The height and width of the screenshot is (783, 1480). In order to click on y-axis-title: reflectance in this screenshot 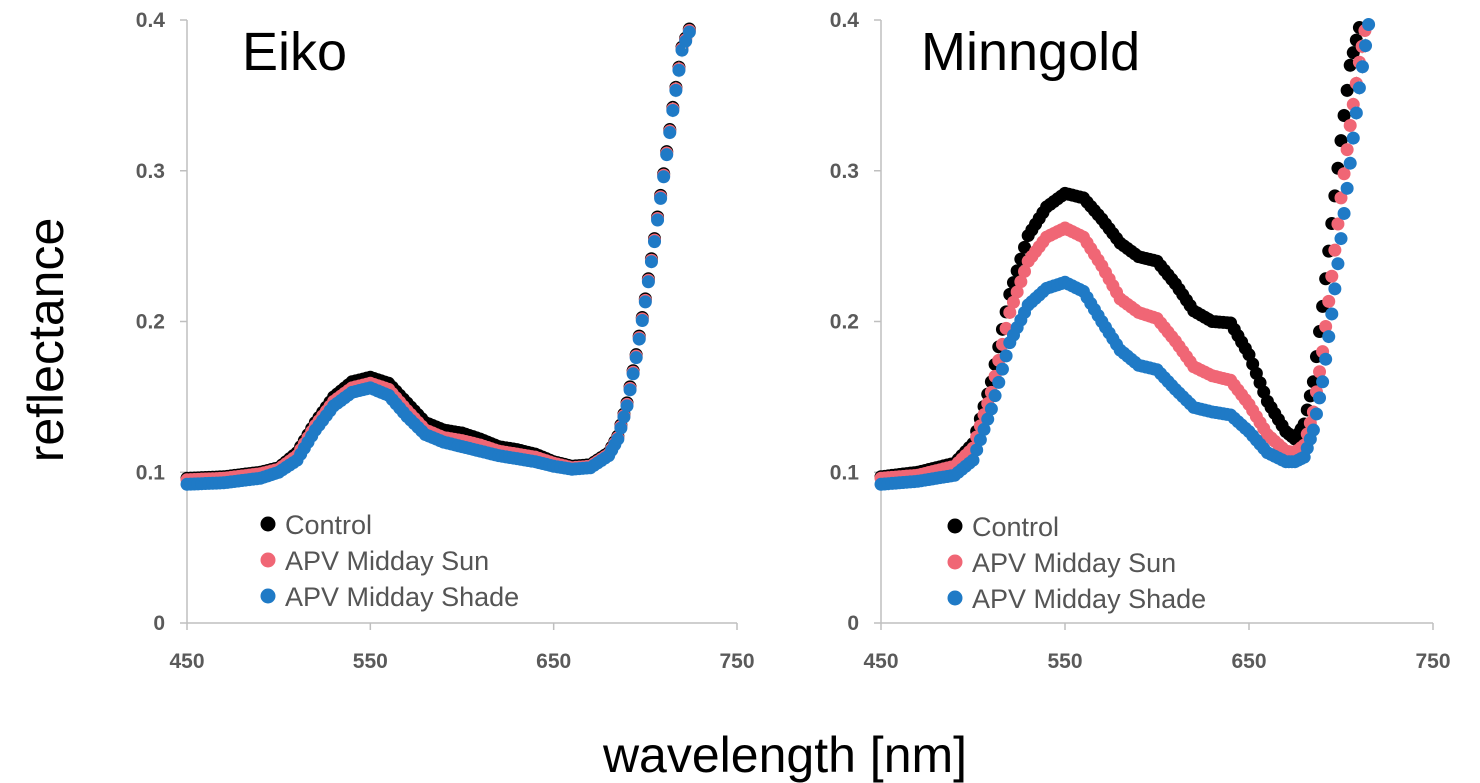, I will do `click(46, 340)`.